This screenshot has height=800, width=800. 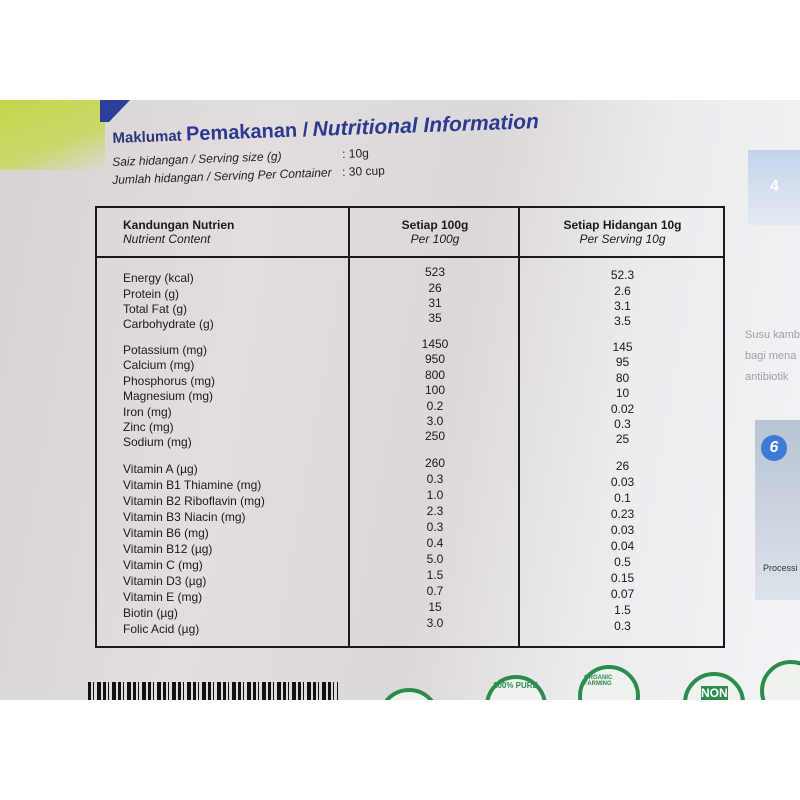 What do you see at coordinates (622, 239) in the screenshot?
I see `header-per-serving-english: Per Serving 10g` at bounding box center [622, 239].